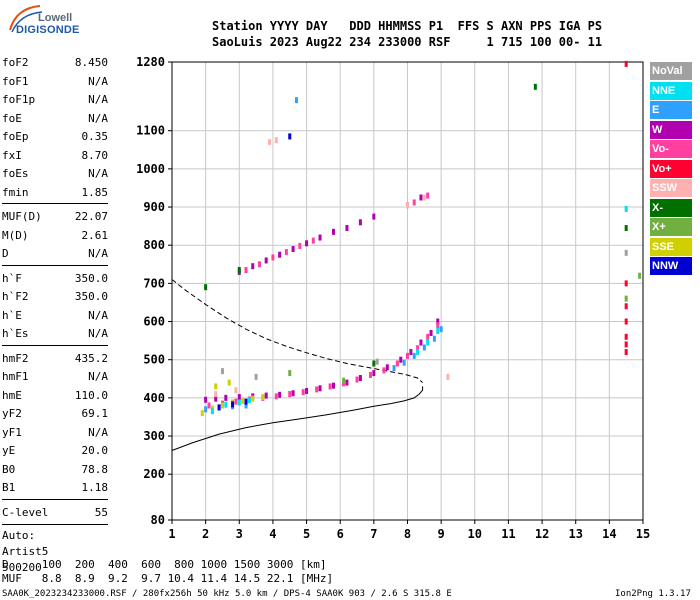  I want to click on y-tick-label: 700, so click(154, 283).